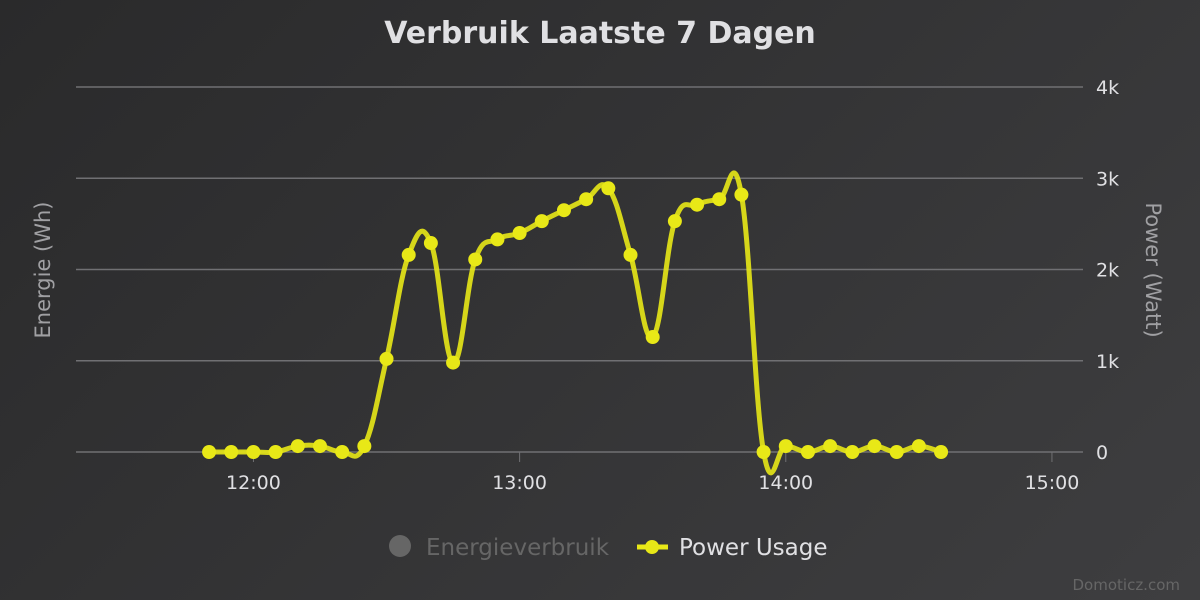 The height and width of the screenshot is (600, 1200). What do you see at coordinates (43, 270) in the screenshot?
I see `y-axis-left-label: Energie (Wh)` at bounding box center [43, 270].